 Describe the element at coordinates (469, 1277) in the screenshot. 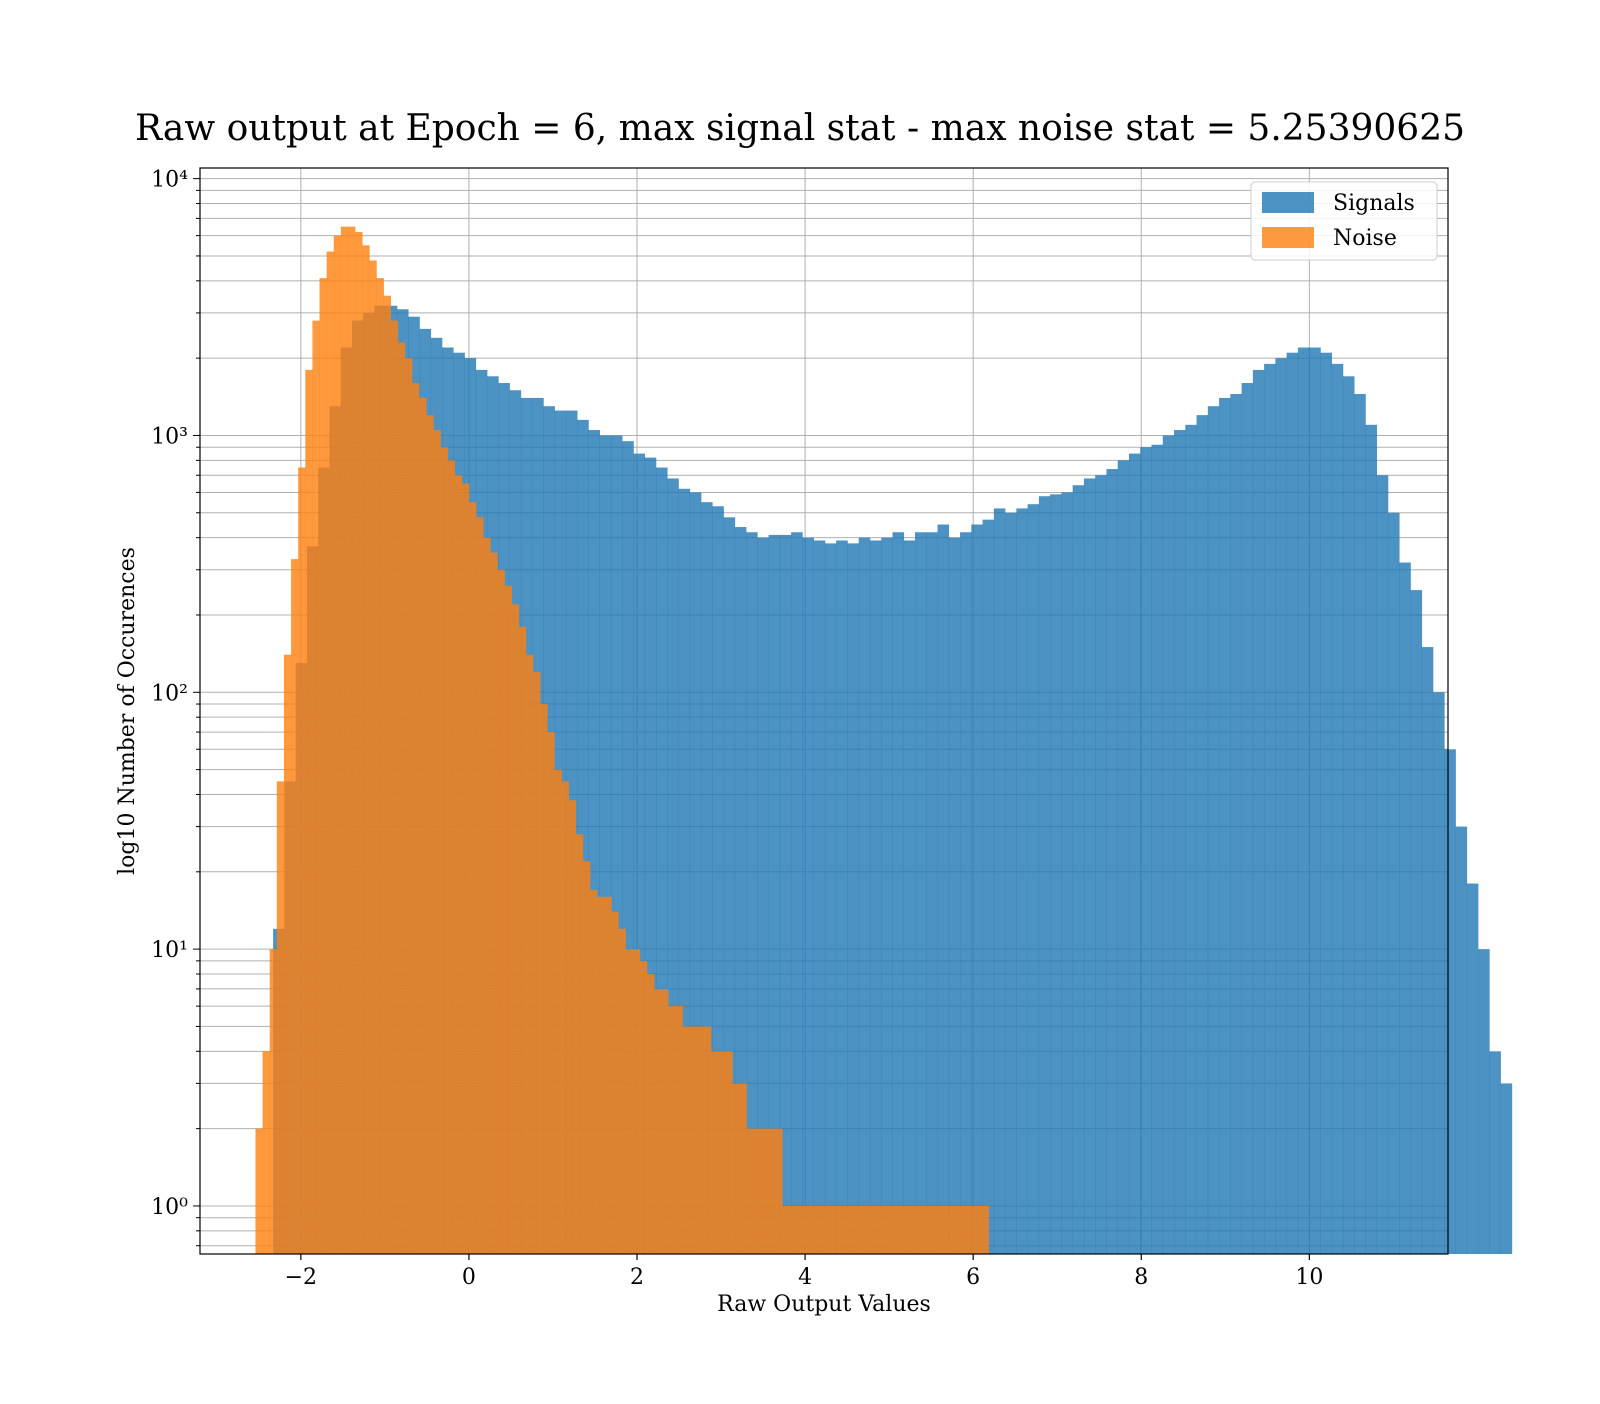

I see `x-tick-label: 0` at that location.